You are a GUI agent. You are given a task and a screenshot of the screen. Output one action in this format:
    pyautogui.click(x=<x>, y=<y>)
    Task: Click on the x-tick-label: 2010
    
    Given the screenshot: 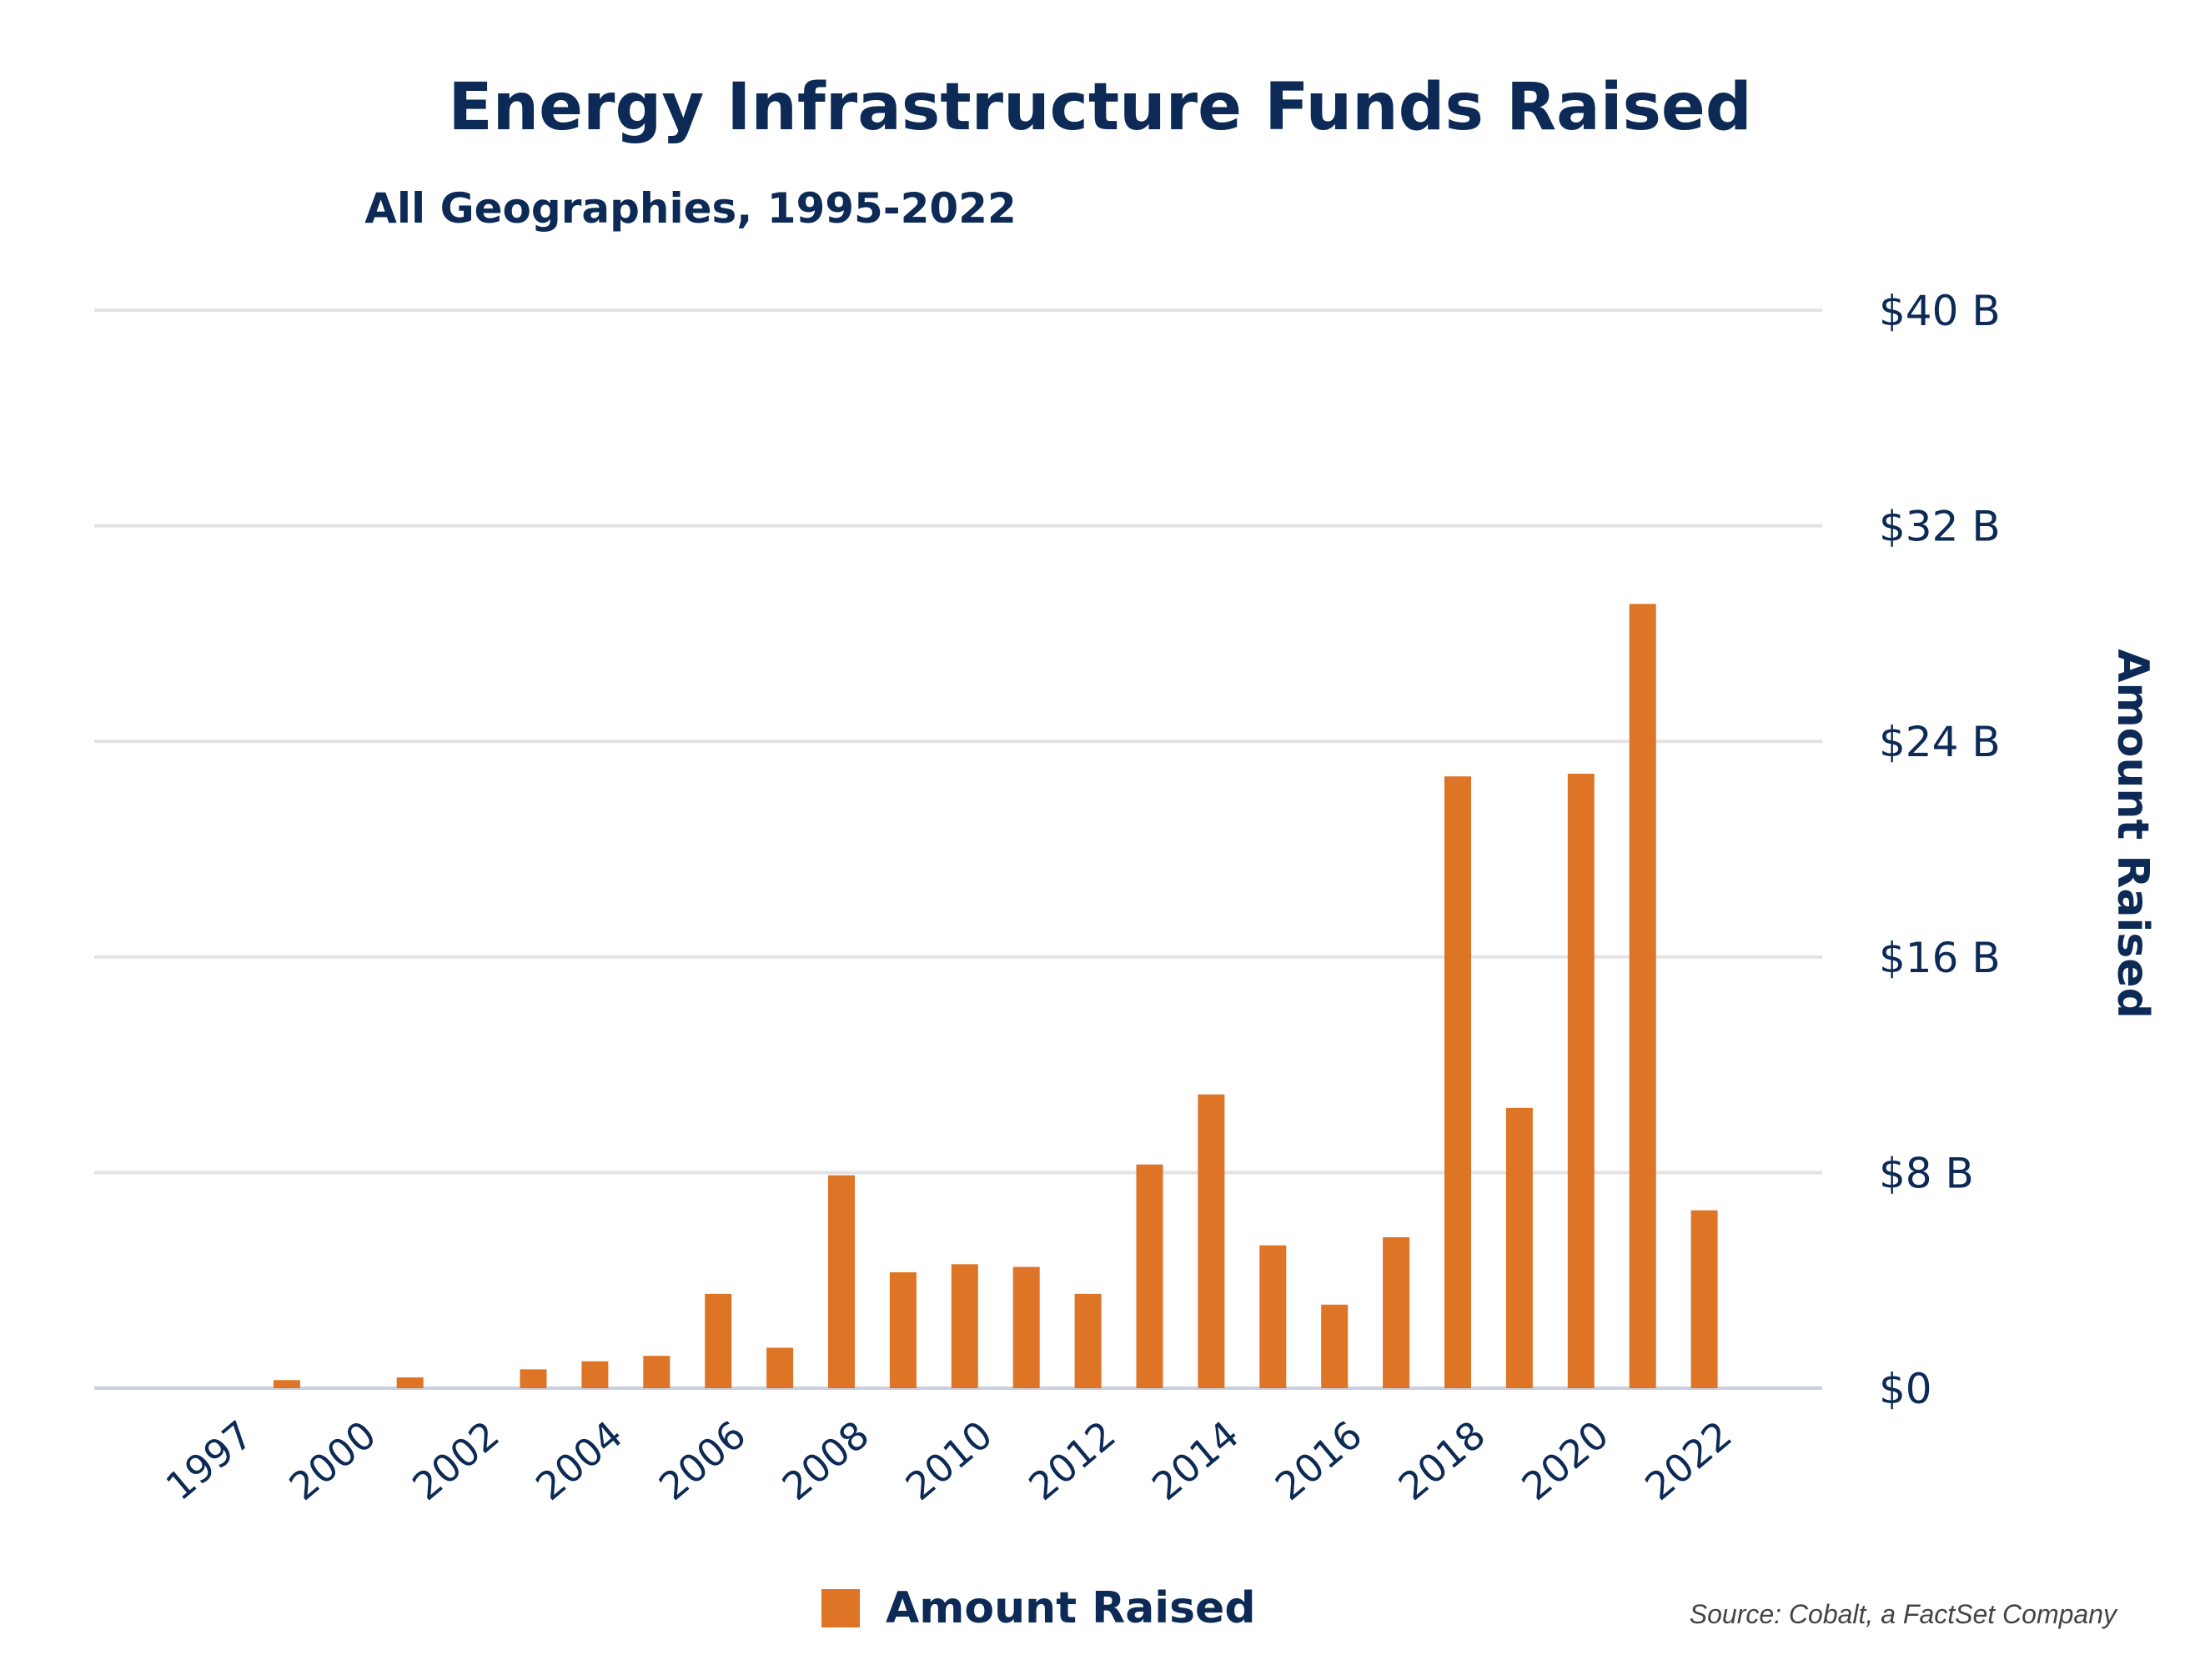 What is the action you would take?
    pyautogui.click(x=949, y=1460)
    